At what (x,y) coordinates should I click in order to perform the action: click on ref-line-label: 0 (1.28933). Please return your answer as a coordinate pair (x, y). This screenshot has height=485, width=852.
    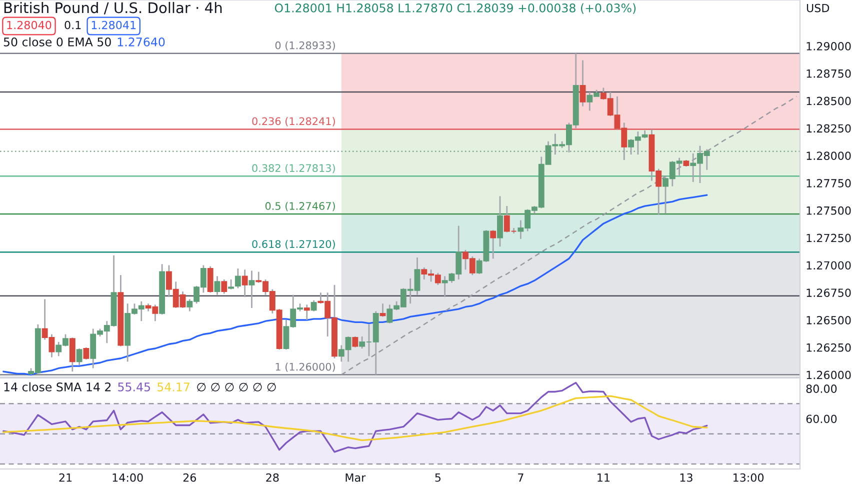
    Looking at the image, I should click on (305, 45).